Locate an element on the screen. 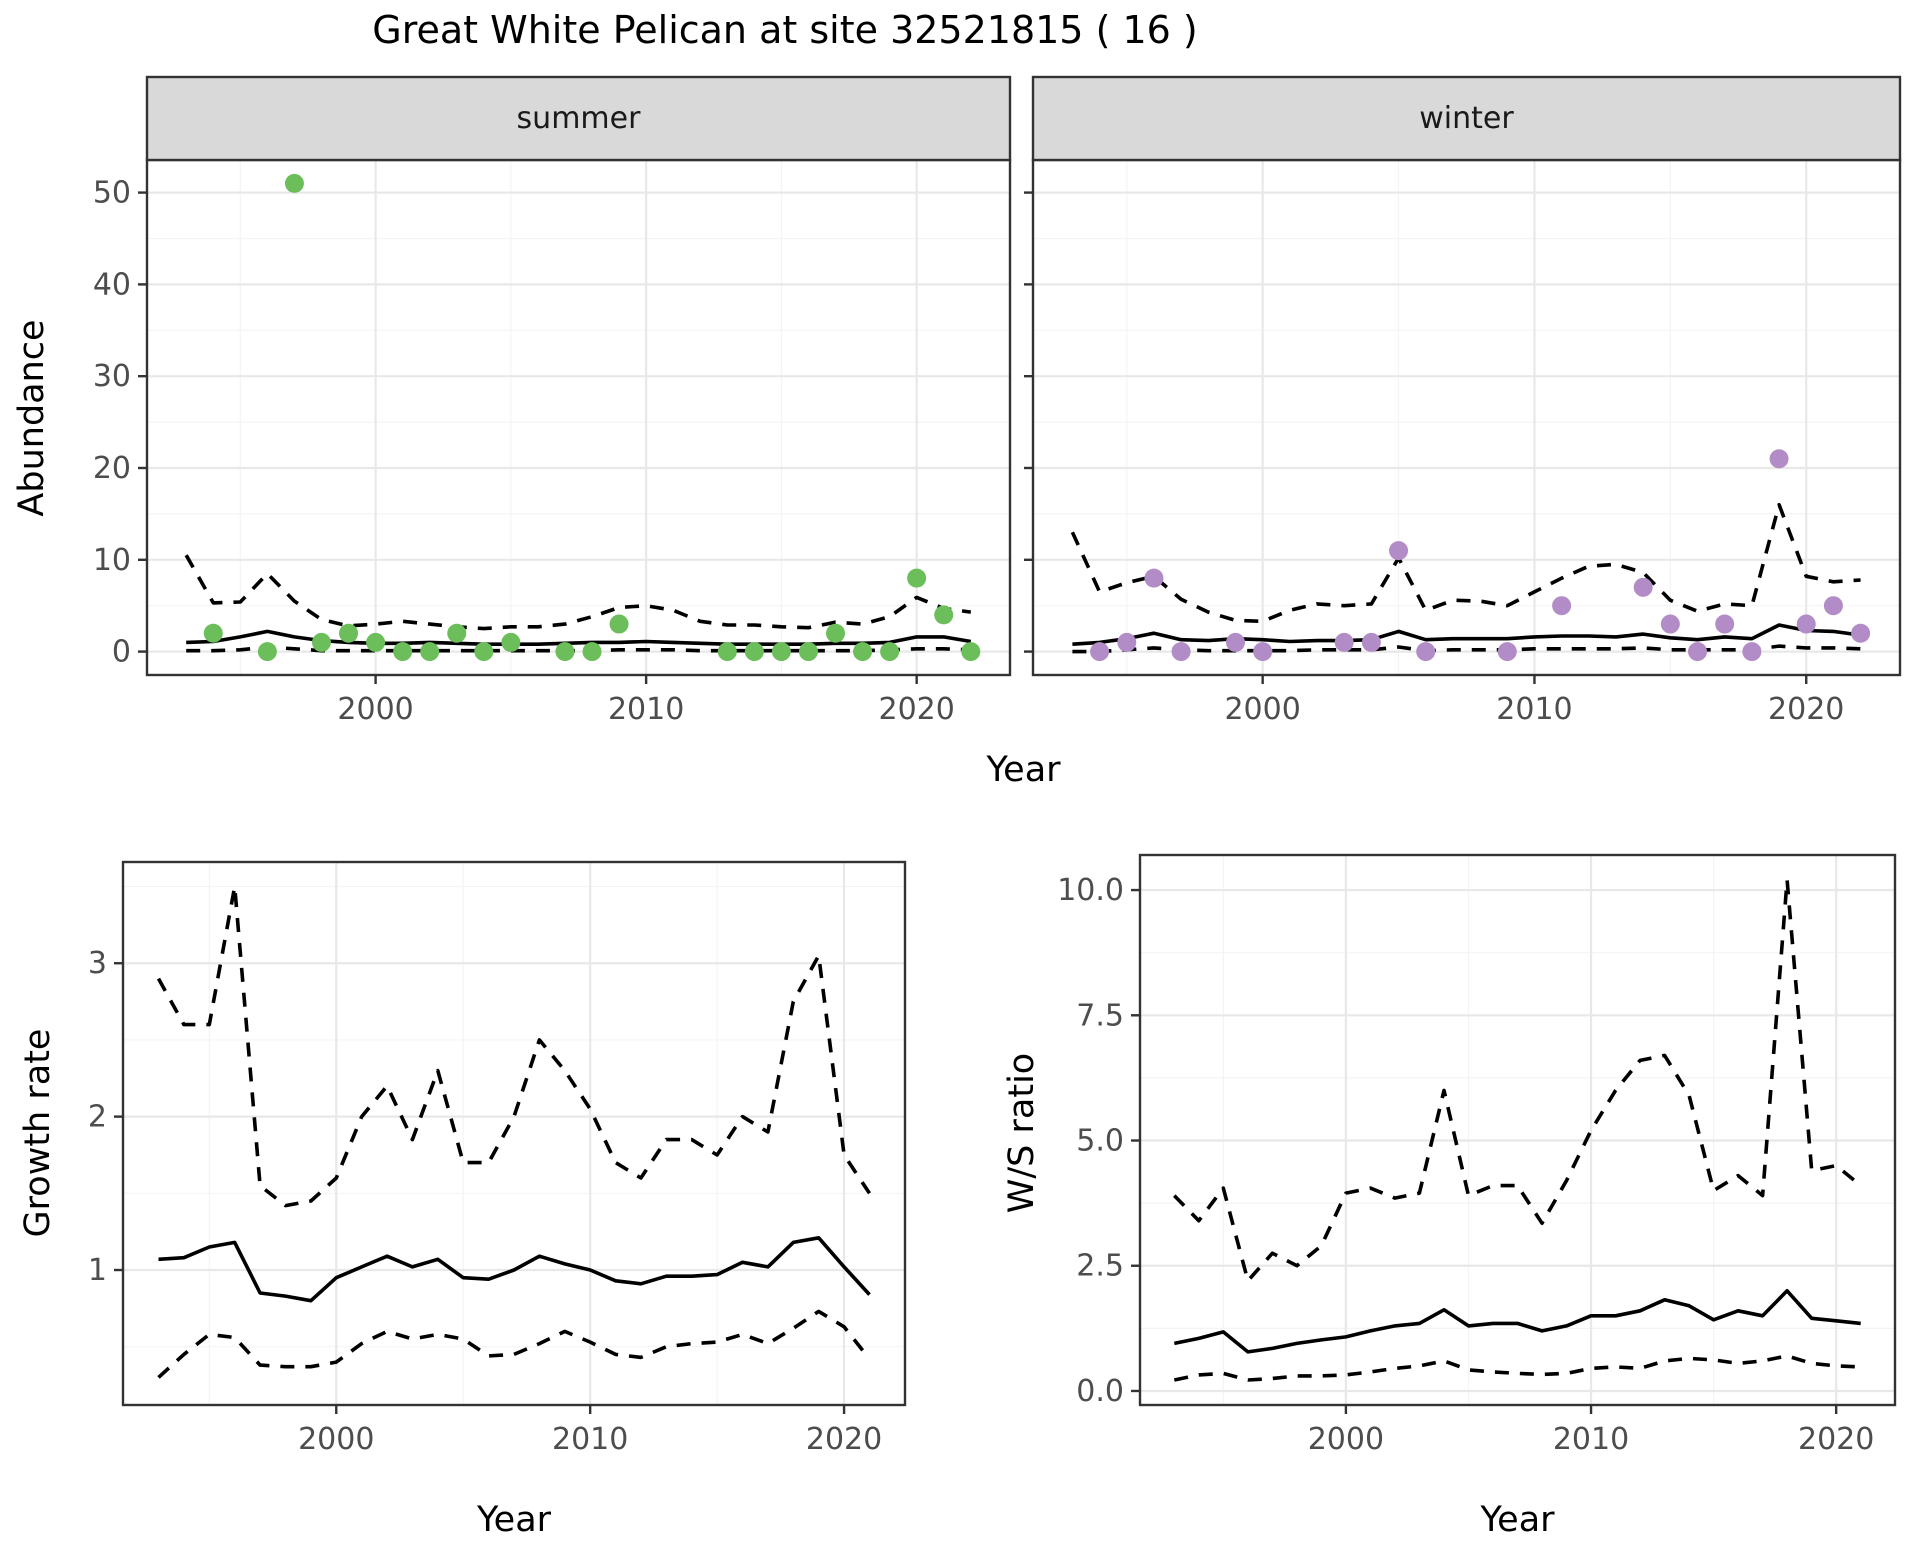  ws_ratio-y-tick-label: 10.0 is located at coordinates (1090, 890).